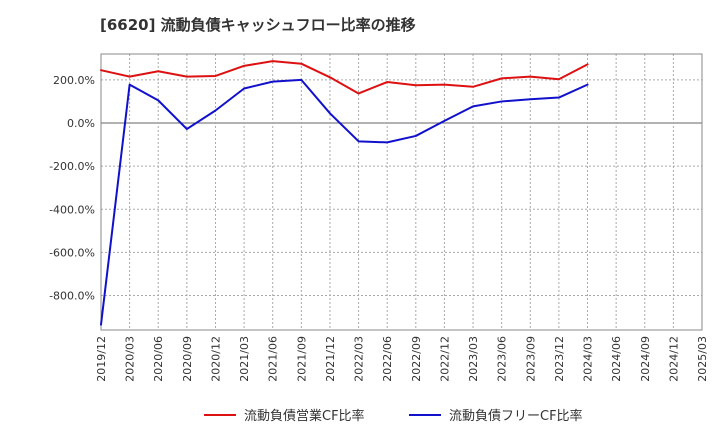 The width and height of the screenshot is (720, 440). Describe the element at coordinates (344, 77) in the screenshot. I see `series-line-operating-cf` at that location.